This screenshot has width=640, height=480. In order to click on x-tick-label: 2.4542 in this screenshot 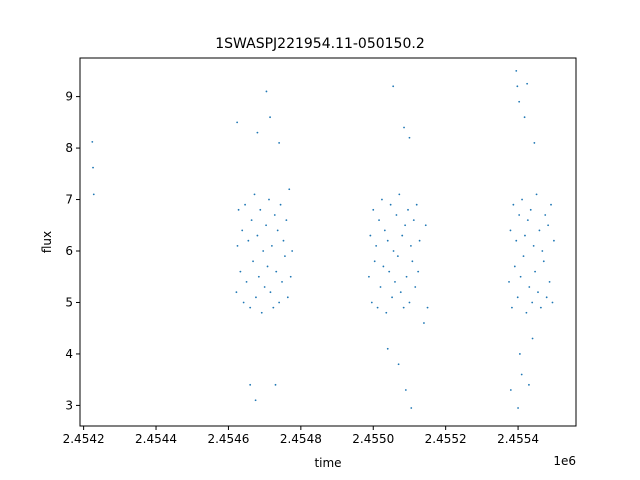, I will do `click(84, 439)`.